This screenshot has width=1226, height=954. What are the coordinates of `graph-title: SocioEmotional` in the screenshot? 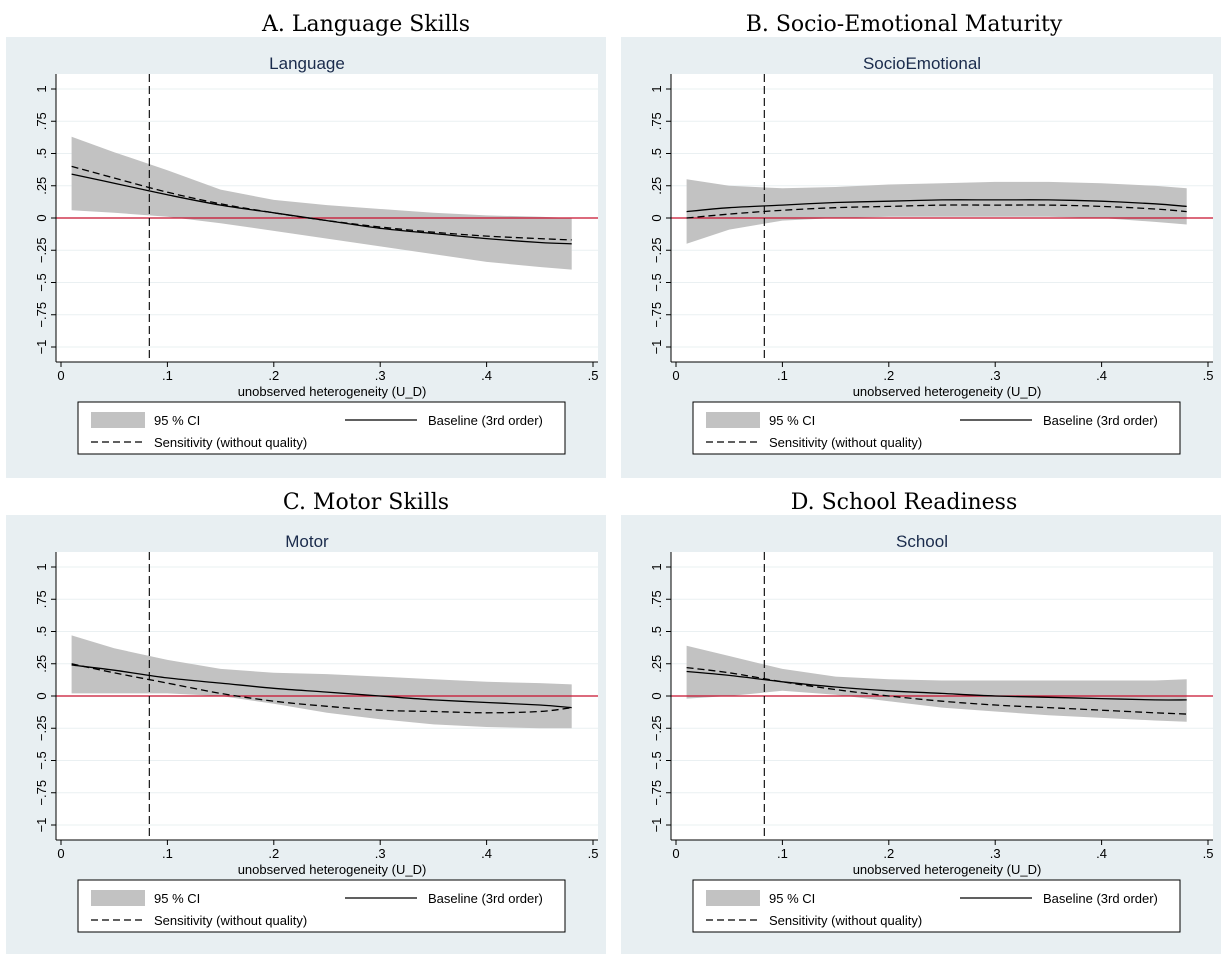 It's located at (922, 63).